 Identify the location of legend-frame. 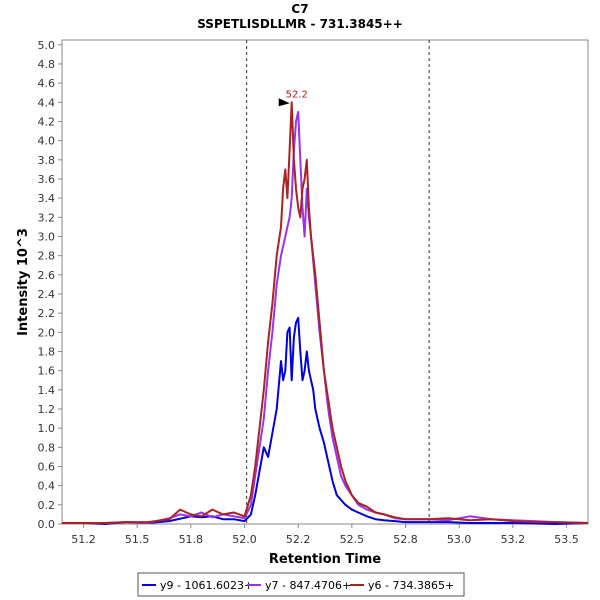
(301, 584).